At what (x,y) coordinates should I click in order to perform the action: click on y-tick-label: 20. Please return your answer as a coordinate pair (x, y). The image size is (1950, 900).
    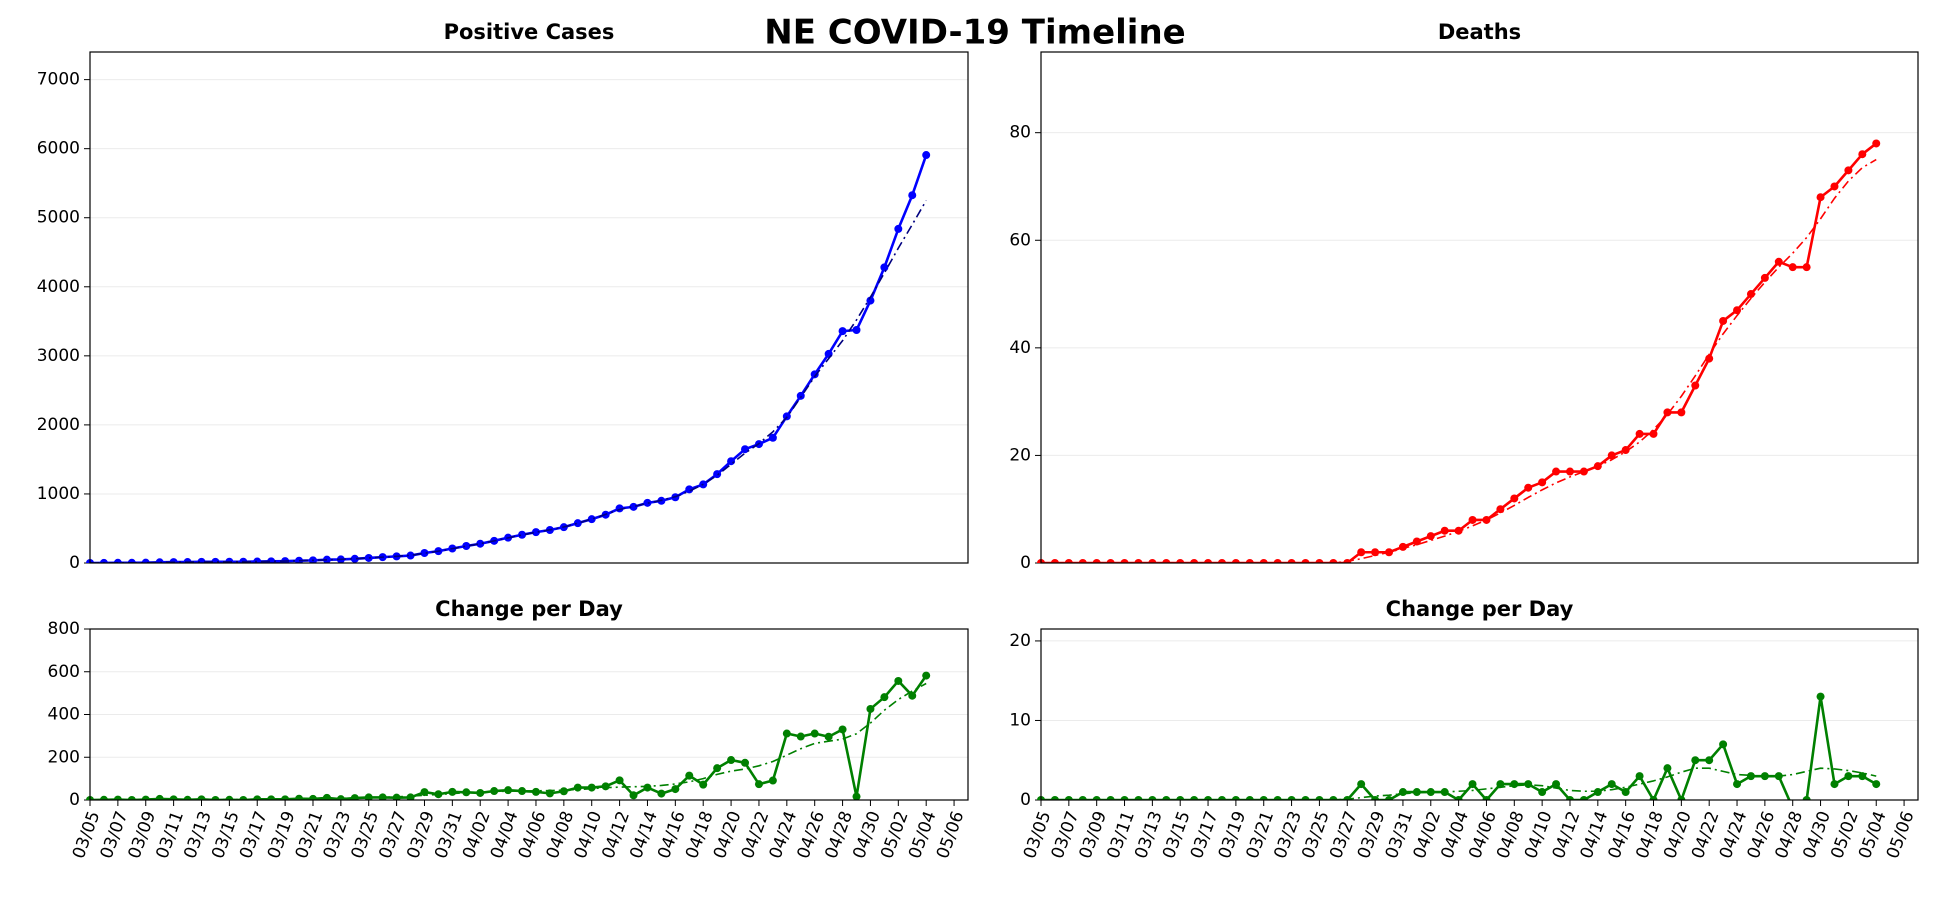
    Looking at the image, I should click on (1020, 641).